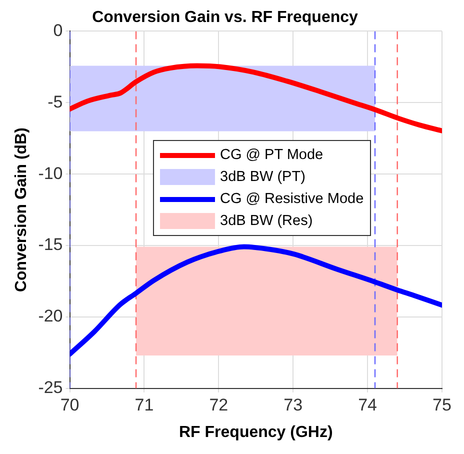  Describe the element at coordinates (50, 316) in the screenshot. I see `y-tick-label: -20` at that location.